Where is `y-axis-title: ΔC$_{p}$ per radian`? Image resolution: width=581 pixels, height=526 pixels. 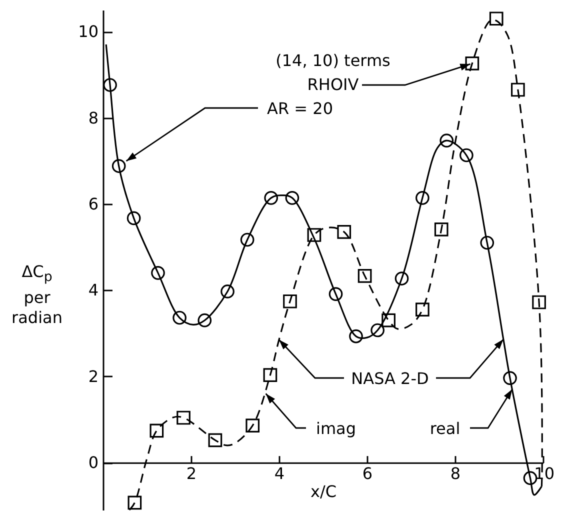
y-axis-title: ΔC$_{p}$ per radian is located at coordinates (37, 295).